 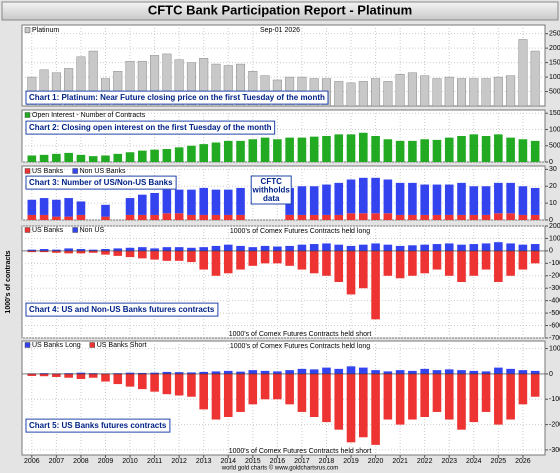 I want to click on legend-label: US Banks Long, so click(x=56, y=345).